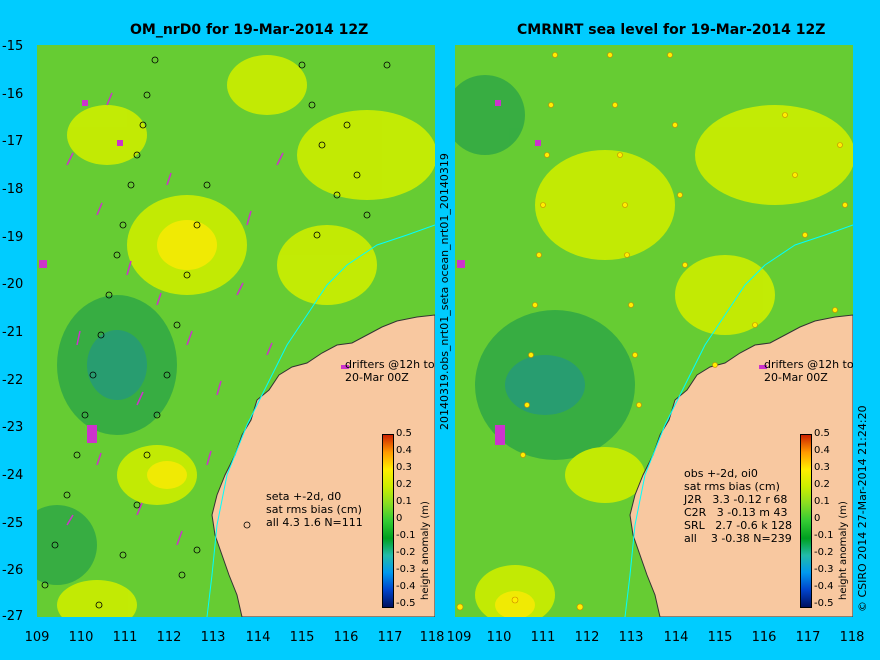  I want to click on lat-tick: -17, so click(13, 141).